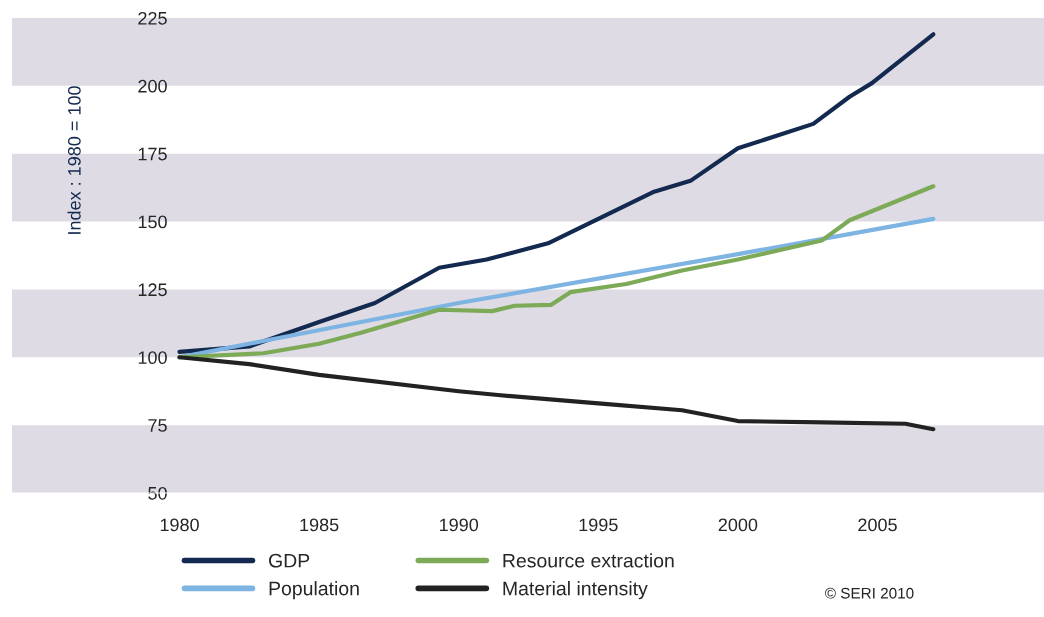 The width and height of the screenshot is (1044, 617). What do you see at coordinates (74, 160) in the screenshot?
I see `y-axis-title: Index : 1980 = 100` at bounding box center [74, 160].